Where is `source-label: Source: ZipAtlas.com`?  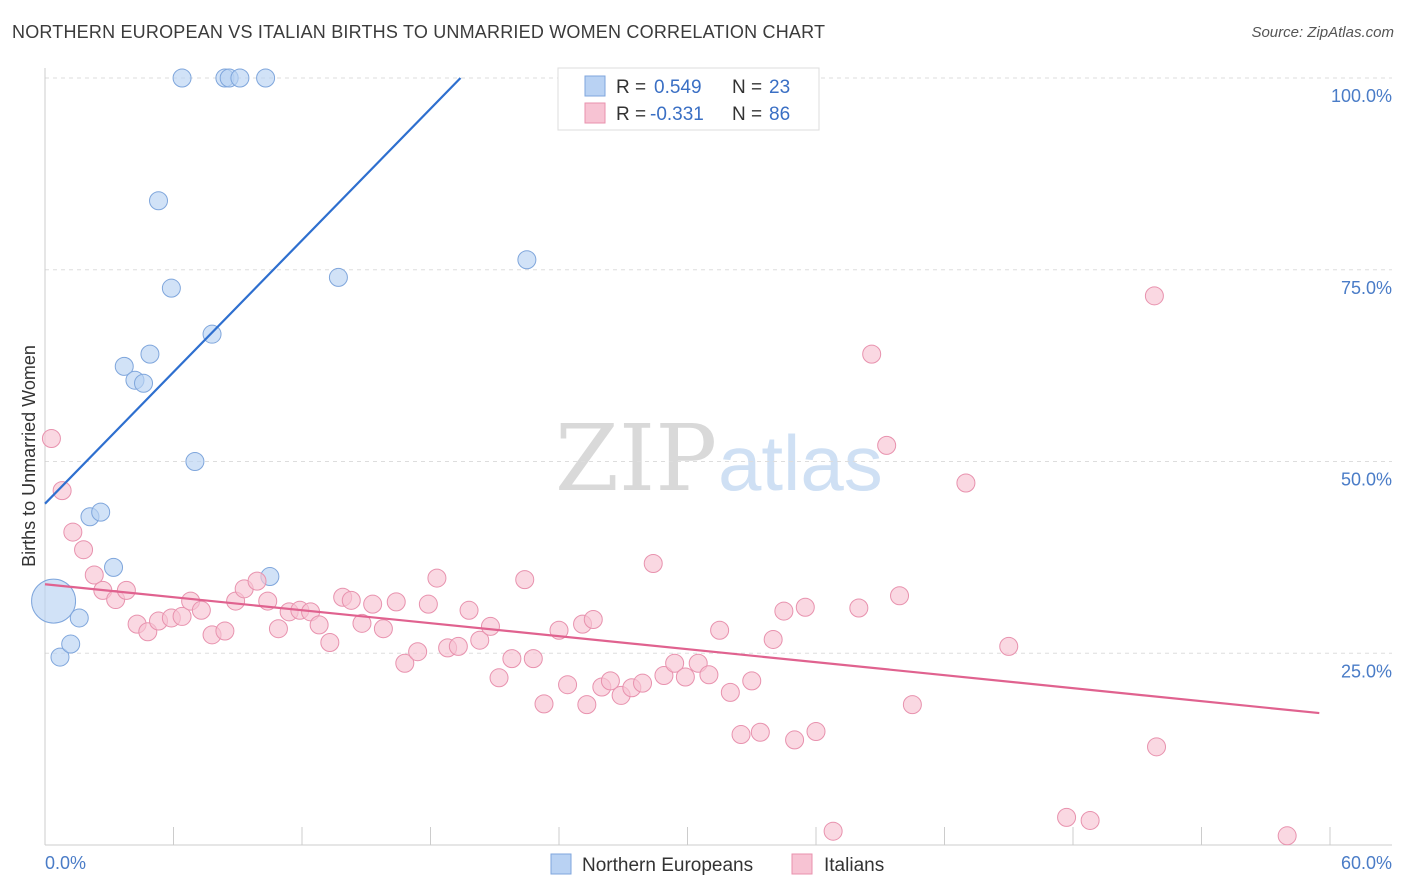
source-label: Source: ZipAtlas.com is located at coordinates (1322, 32).